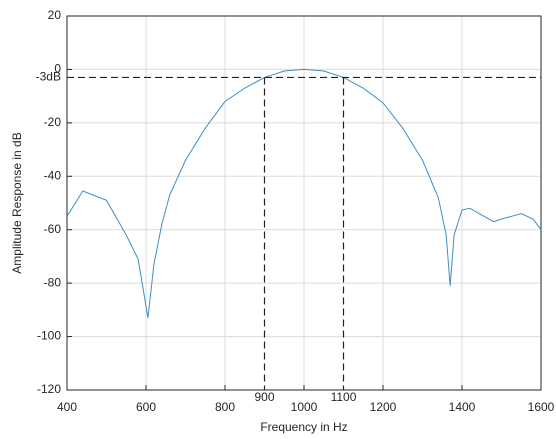 This screenshot has height=439, width=556. Describe the element at coordinates (264, 397) in the screenshot. I see `reference-label: 900` at that location.